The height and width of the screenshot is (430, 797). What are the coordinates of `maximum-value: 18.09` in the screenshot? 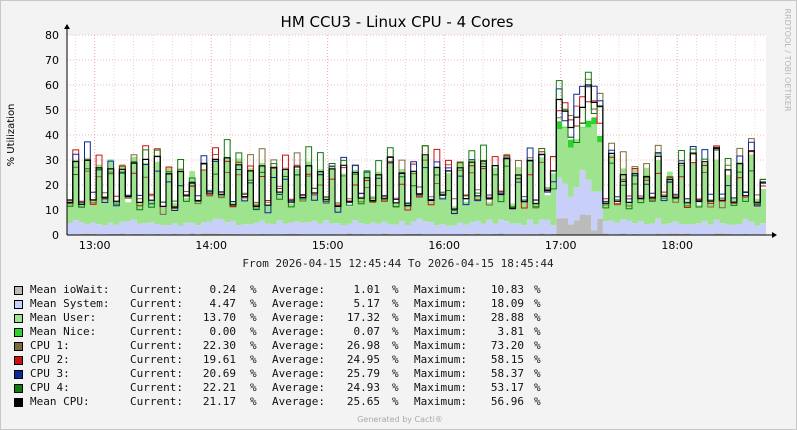 It's located at (507, 303).